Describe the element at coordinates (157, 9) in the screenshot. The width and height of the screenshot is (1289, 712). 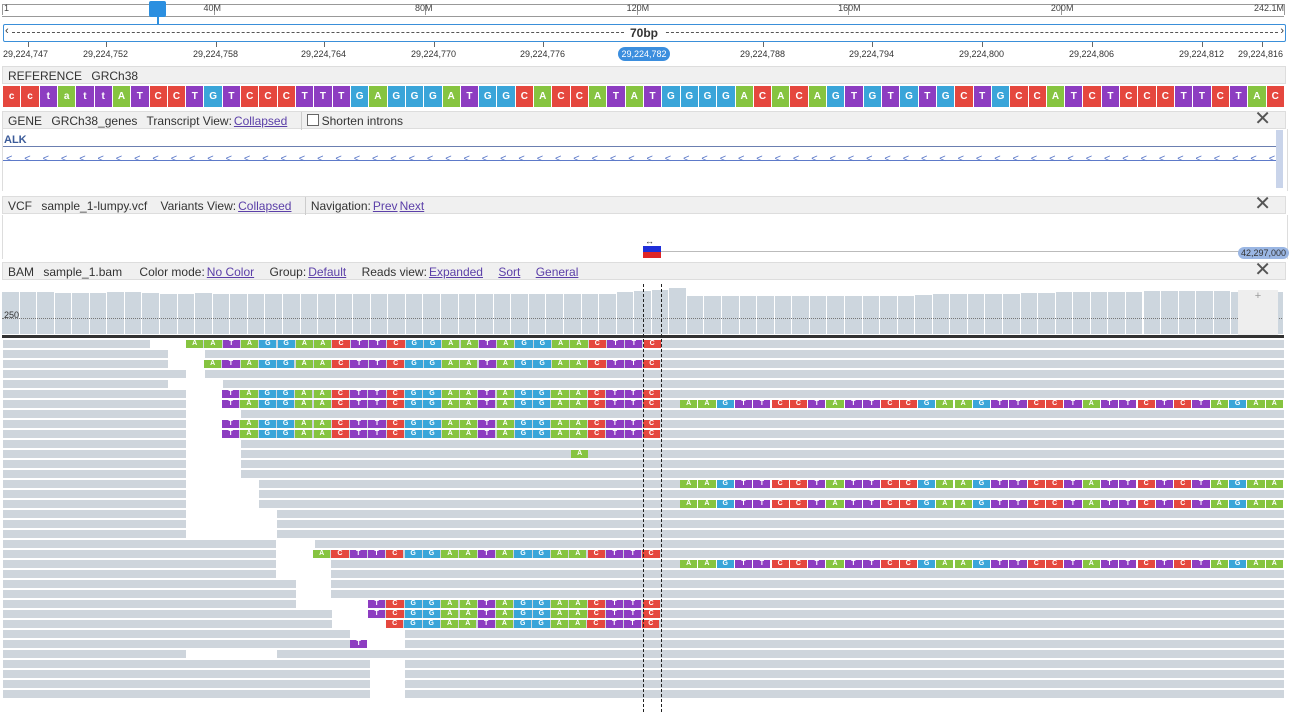
I see `chromosome-position-marker` at that location.